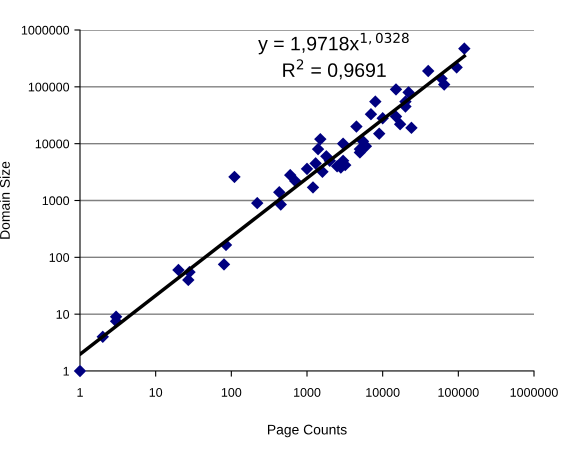  What do you see at coordinates (232, 392) in the screenshot?
I see `x-tick-label: 100` at bounding box center [232, 392].